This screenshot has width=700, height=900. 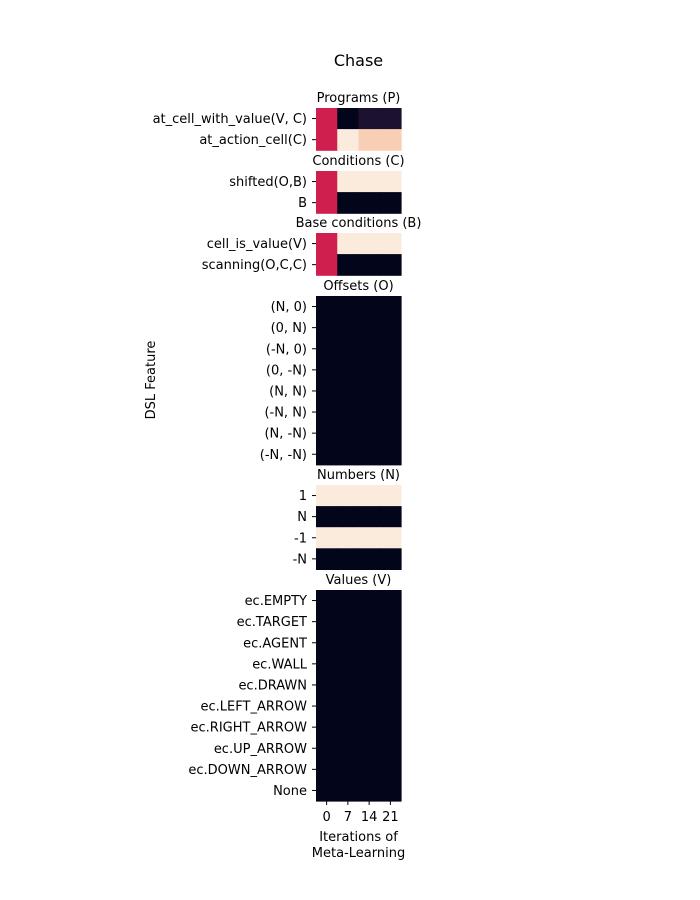 What do you see at coordinates (302, 203) in the screenshot?
I see `y-tick-label: B` at bounding box center [302, 203].